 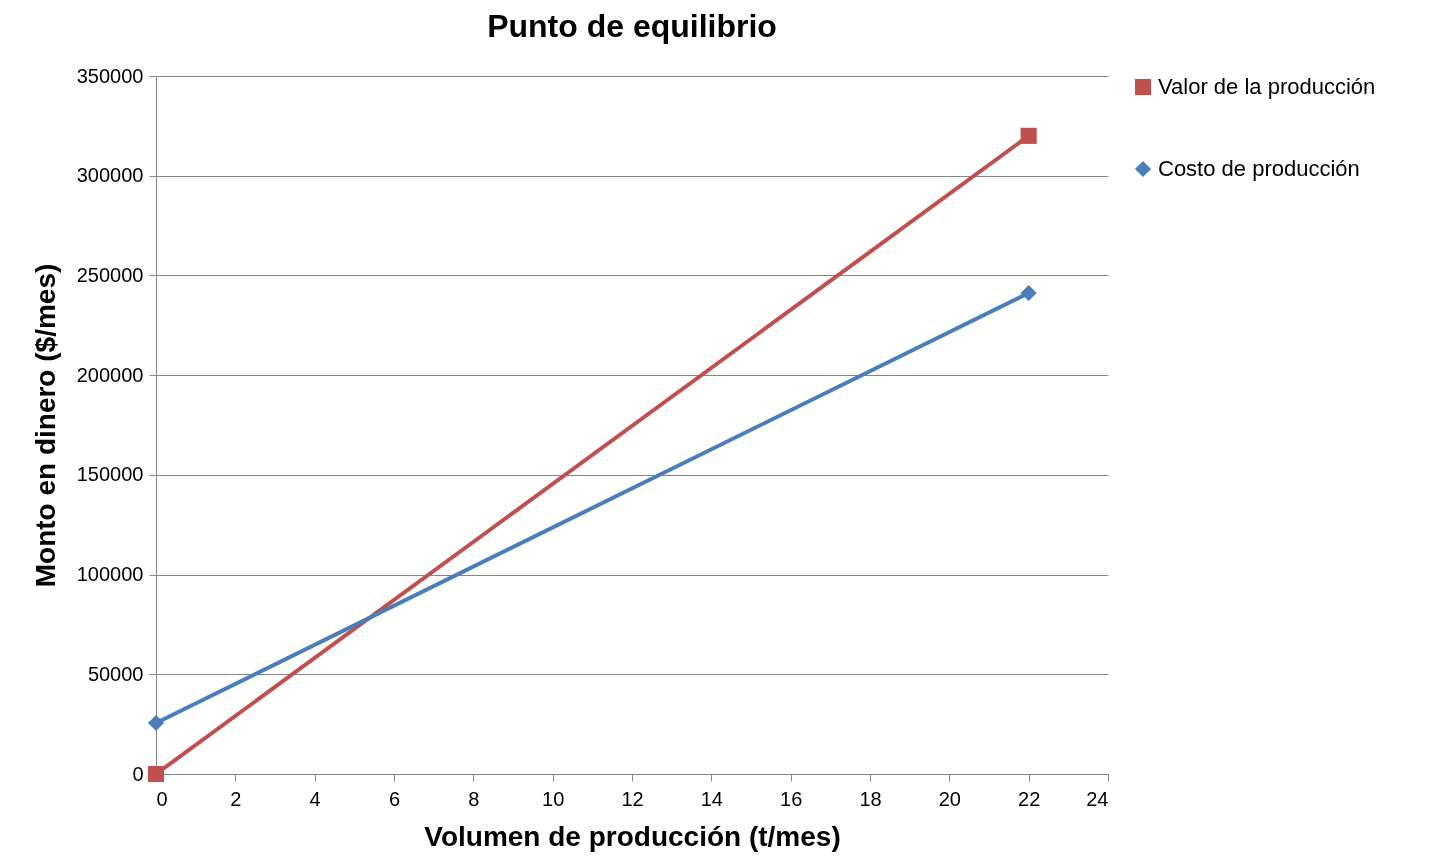 I want to click on x-tick-label: 20, so click(x=949, y=798).